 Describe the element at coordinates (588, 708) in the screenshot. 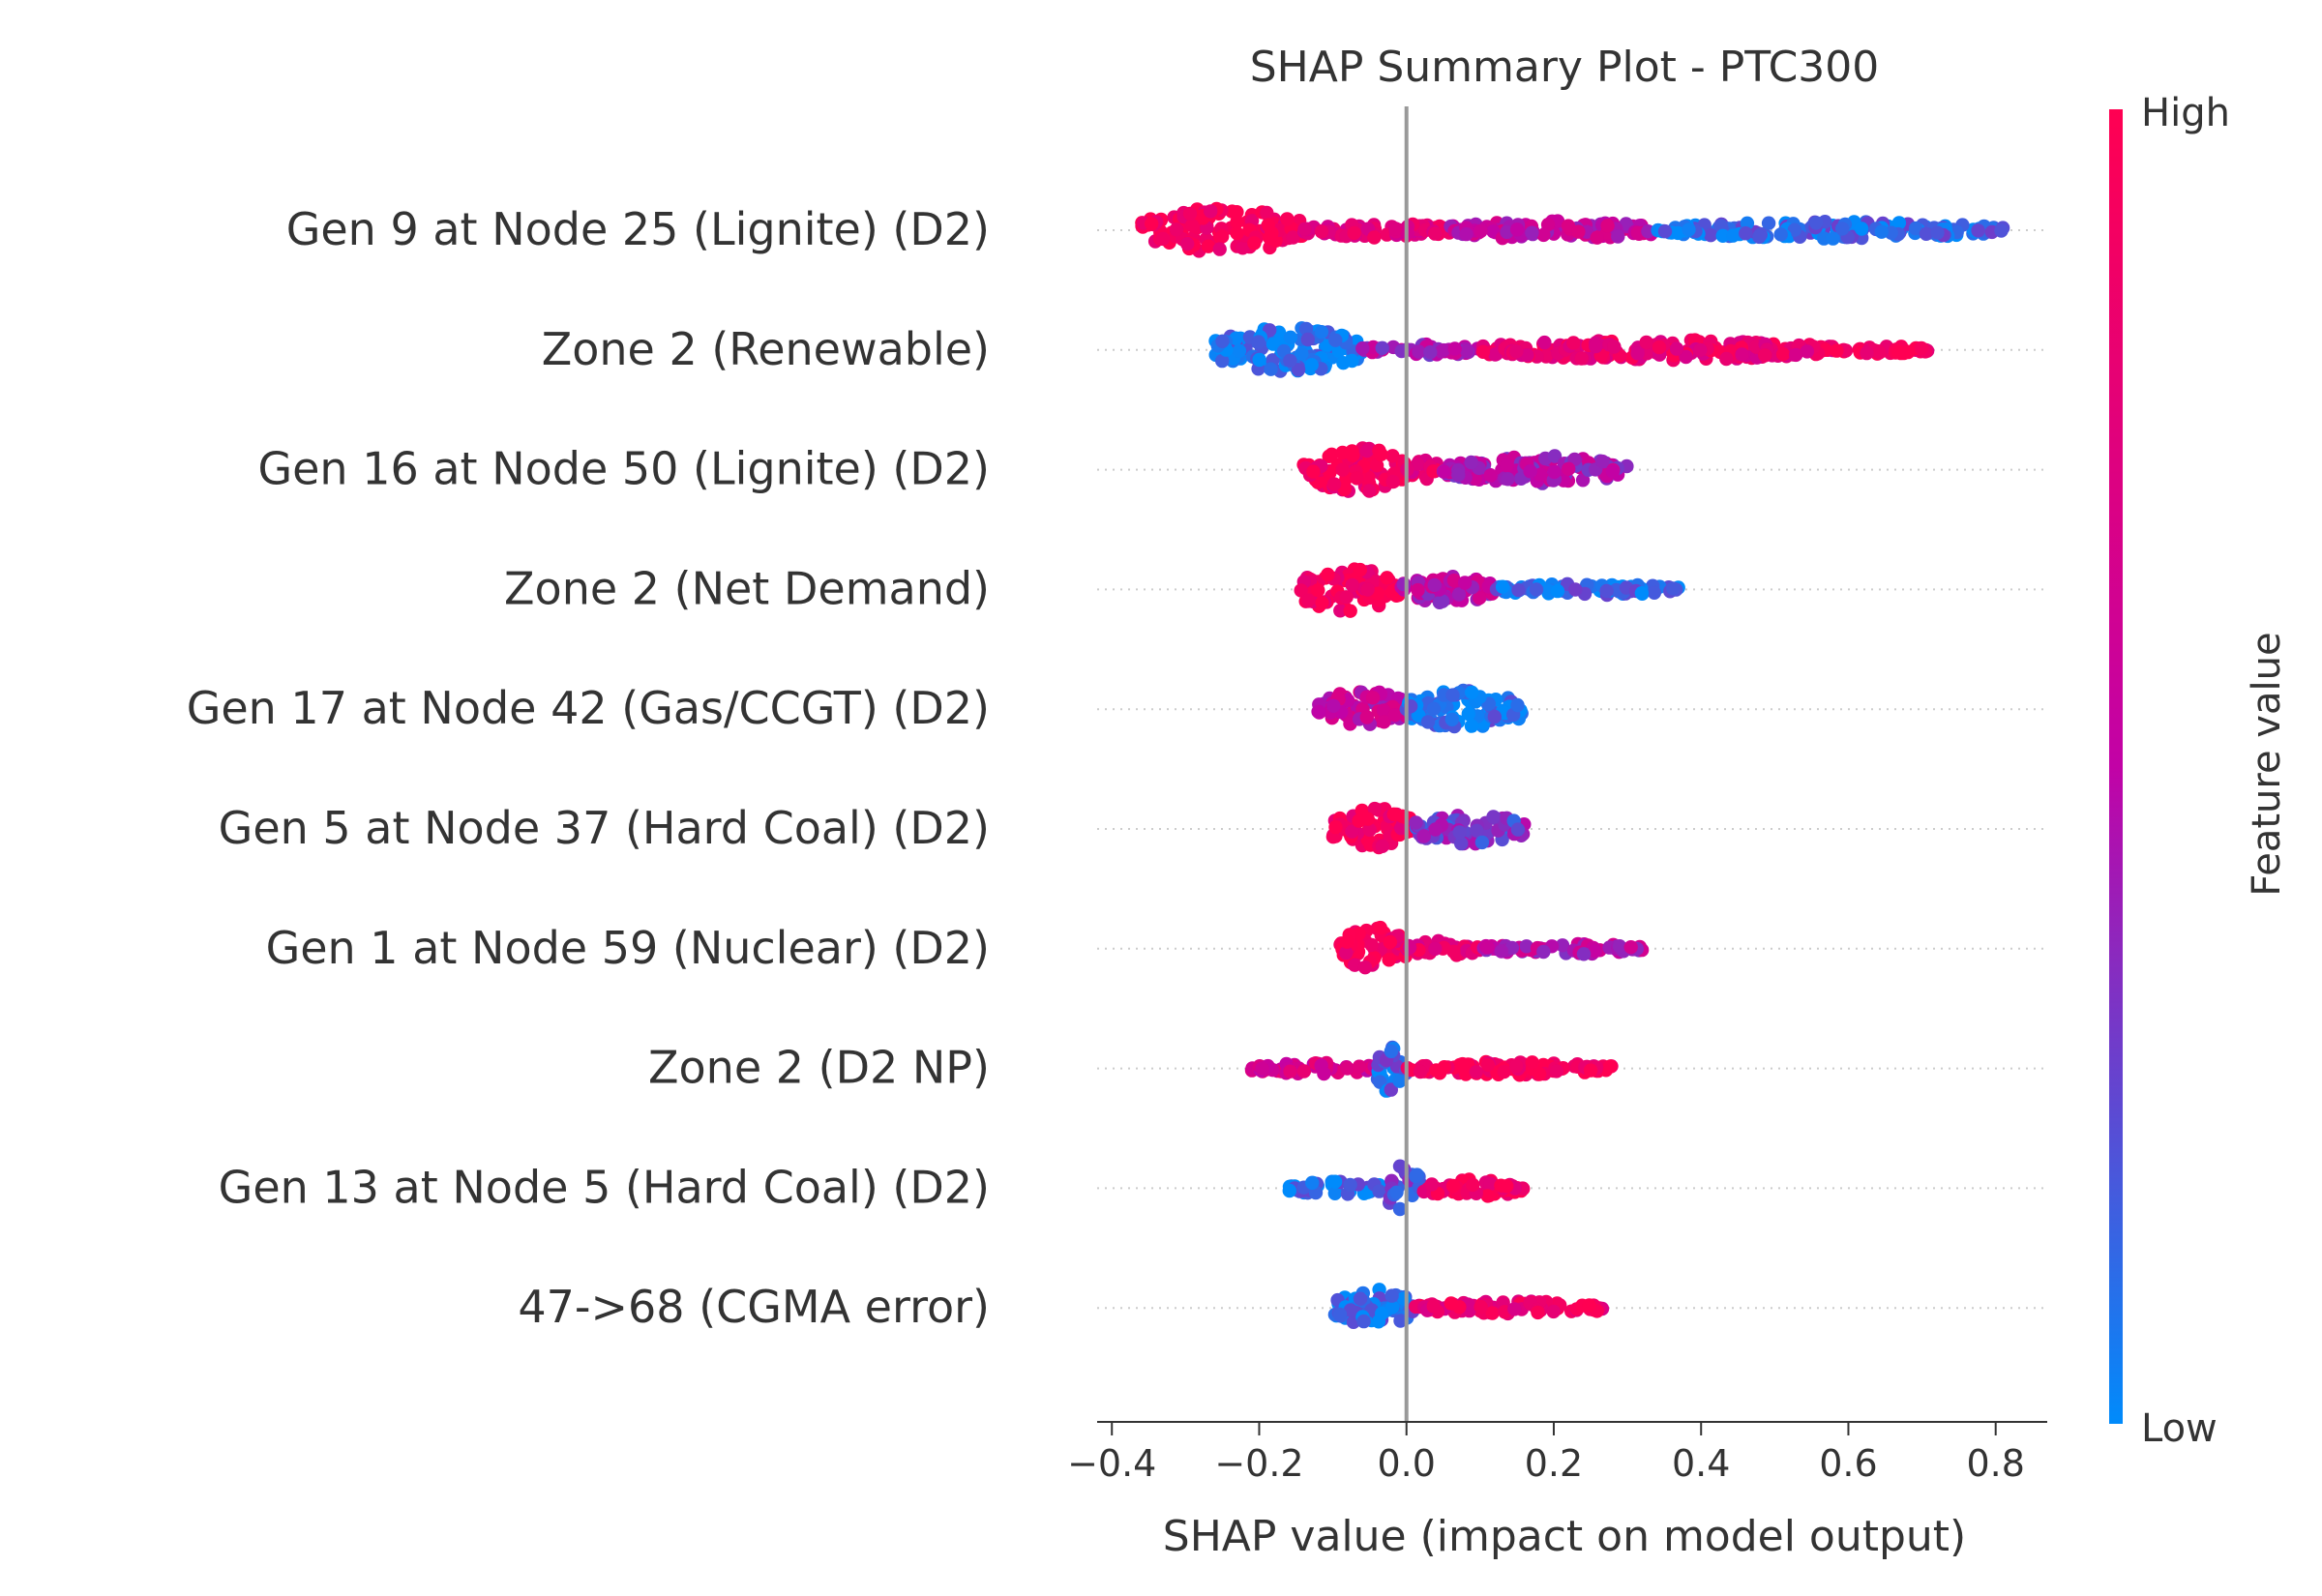

I see `feature-label: Gen 17 at Node 42 (Gas/CCGT) (D2)` at that location.